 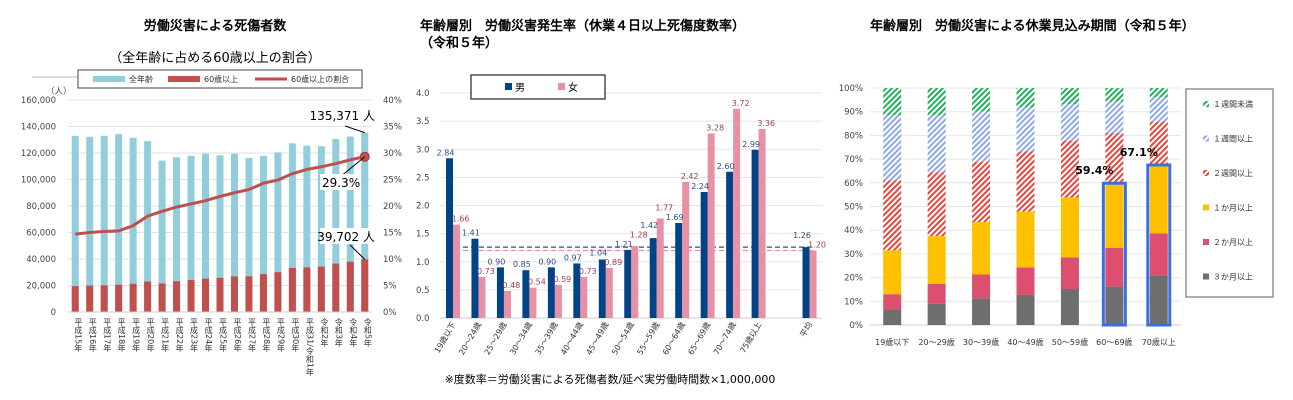 I want to click on y-tick-label: 10%, so click(x=853, y=302).